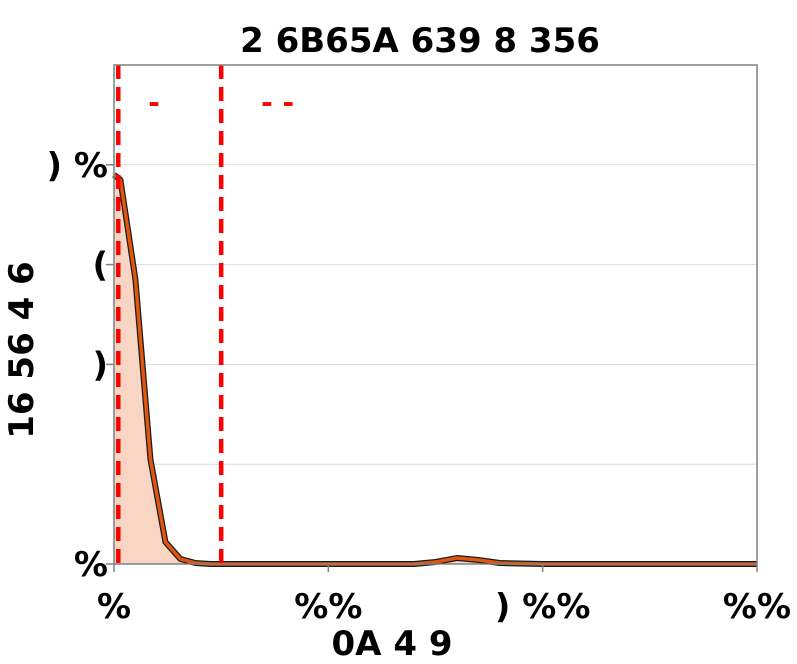 Image resolution: width=797 pixels, height=664 pixels. I want to click on x-tick-label: ) %%, so click(543, 607).